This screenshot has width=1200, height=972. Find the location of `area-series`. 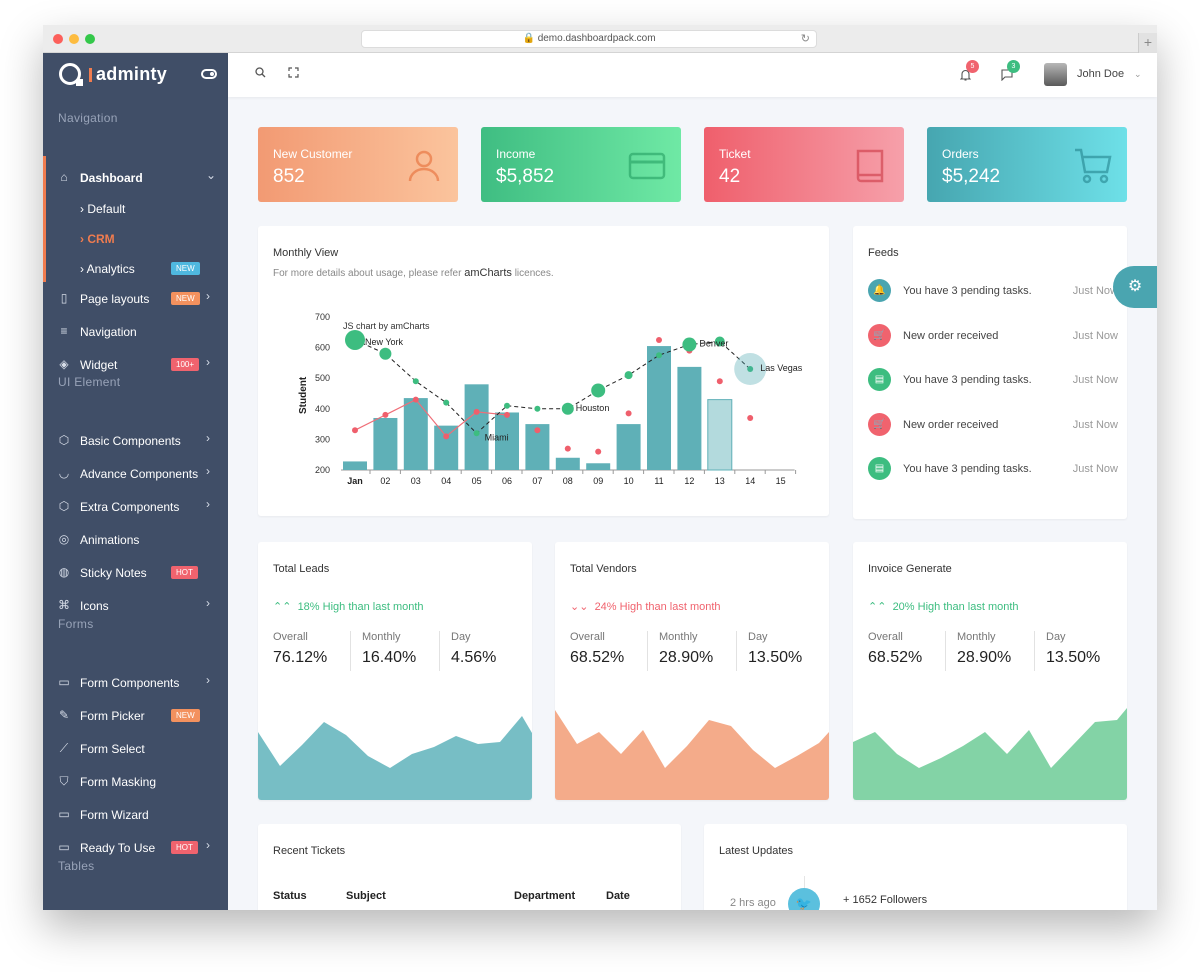

area-series is located at coordinates (692, 755).